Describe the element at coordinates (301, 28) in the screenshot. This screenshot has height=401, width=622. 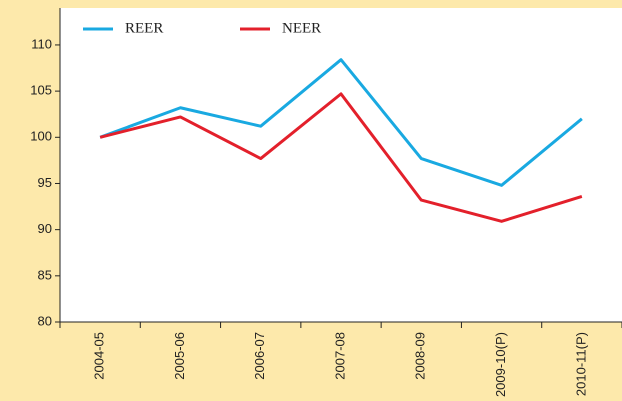
I see `legend-label: NEER` at that location.